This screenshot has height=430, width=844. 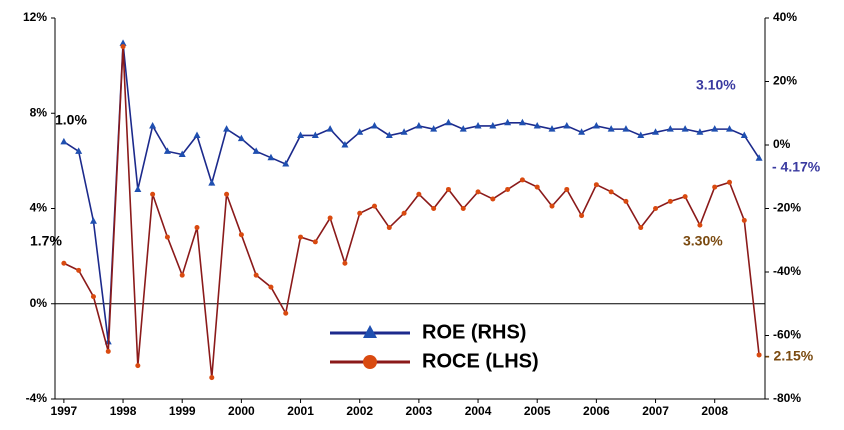 I want to click on legend-label: ROCE (LHS), so click(x=480, y=361).